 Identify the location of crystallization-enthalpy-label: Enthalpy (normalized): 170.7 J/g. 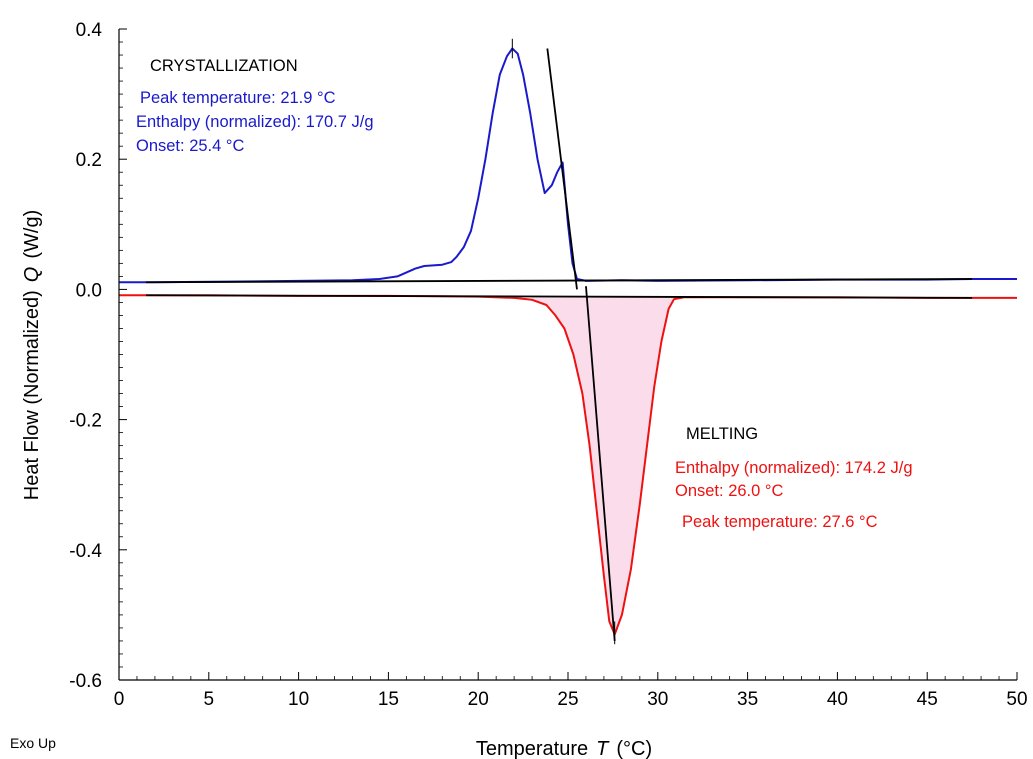
(255, 122).